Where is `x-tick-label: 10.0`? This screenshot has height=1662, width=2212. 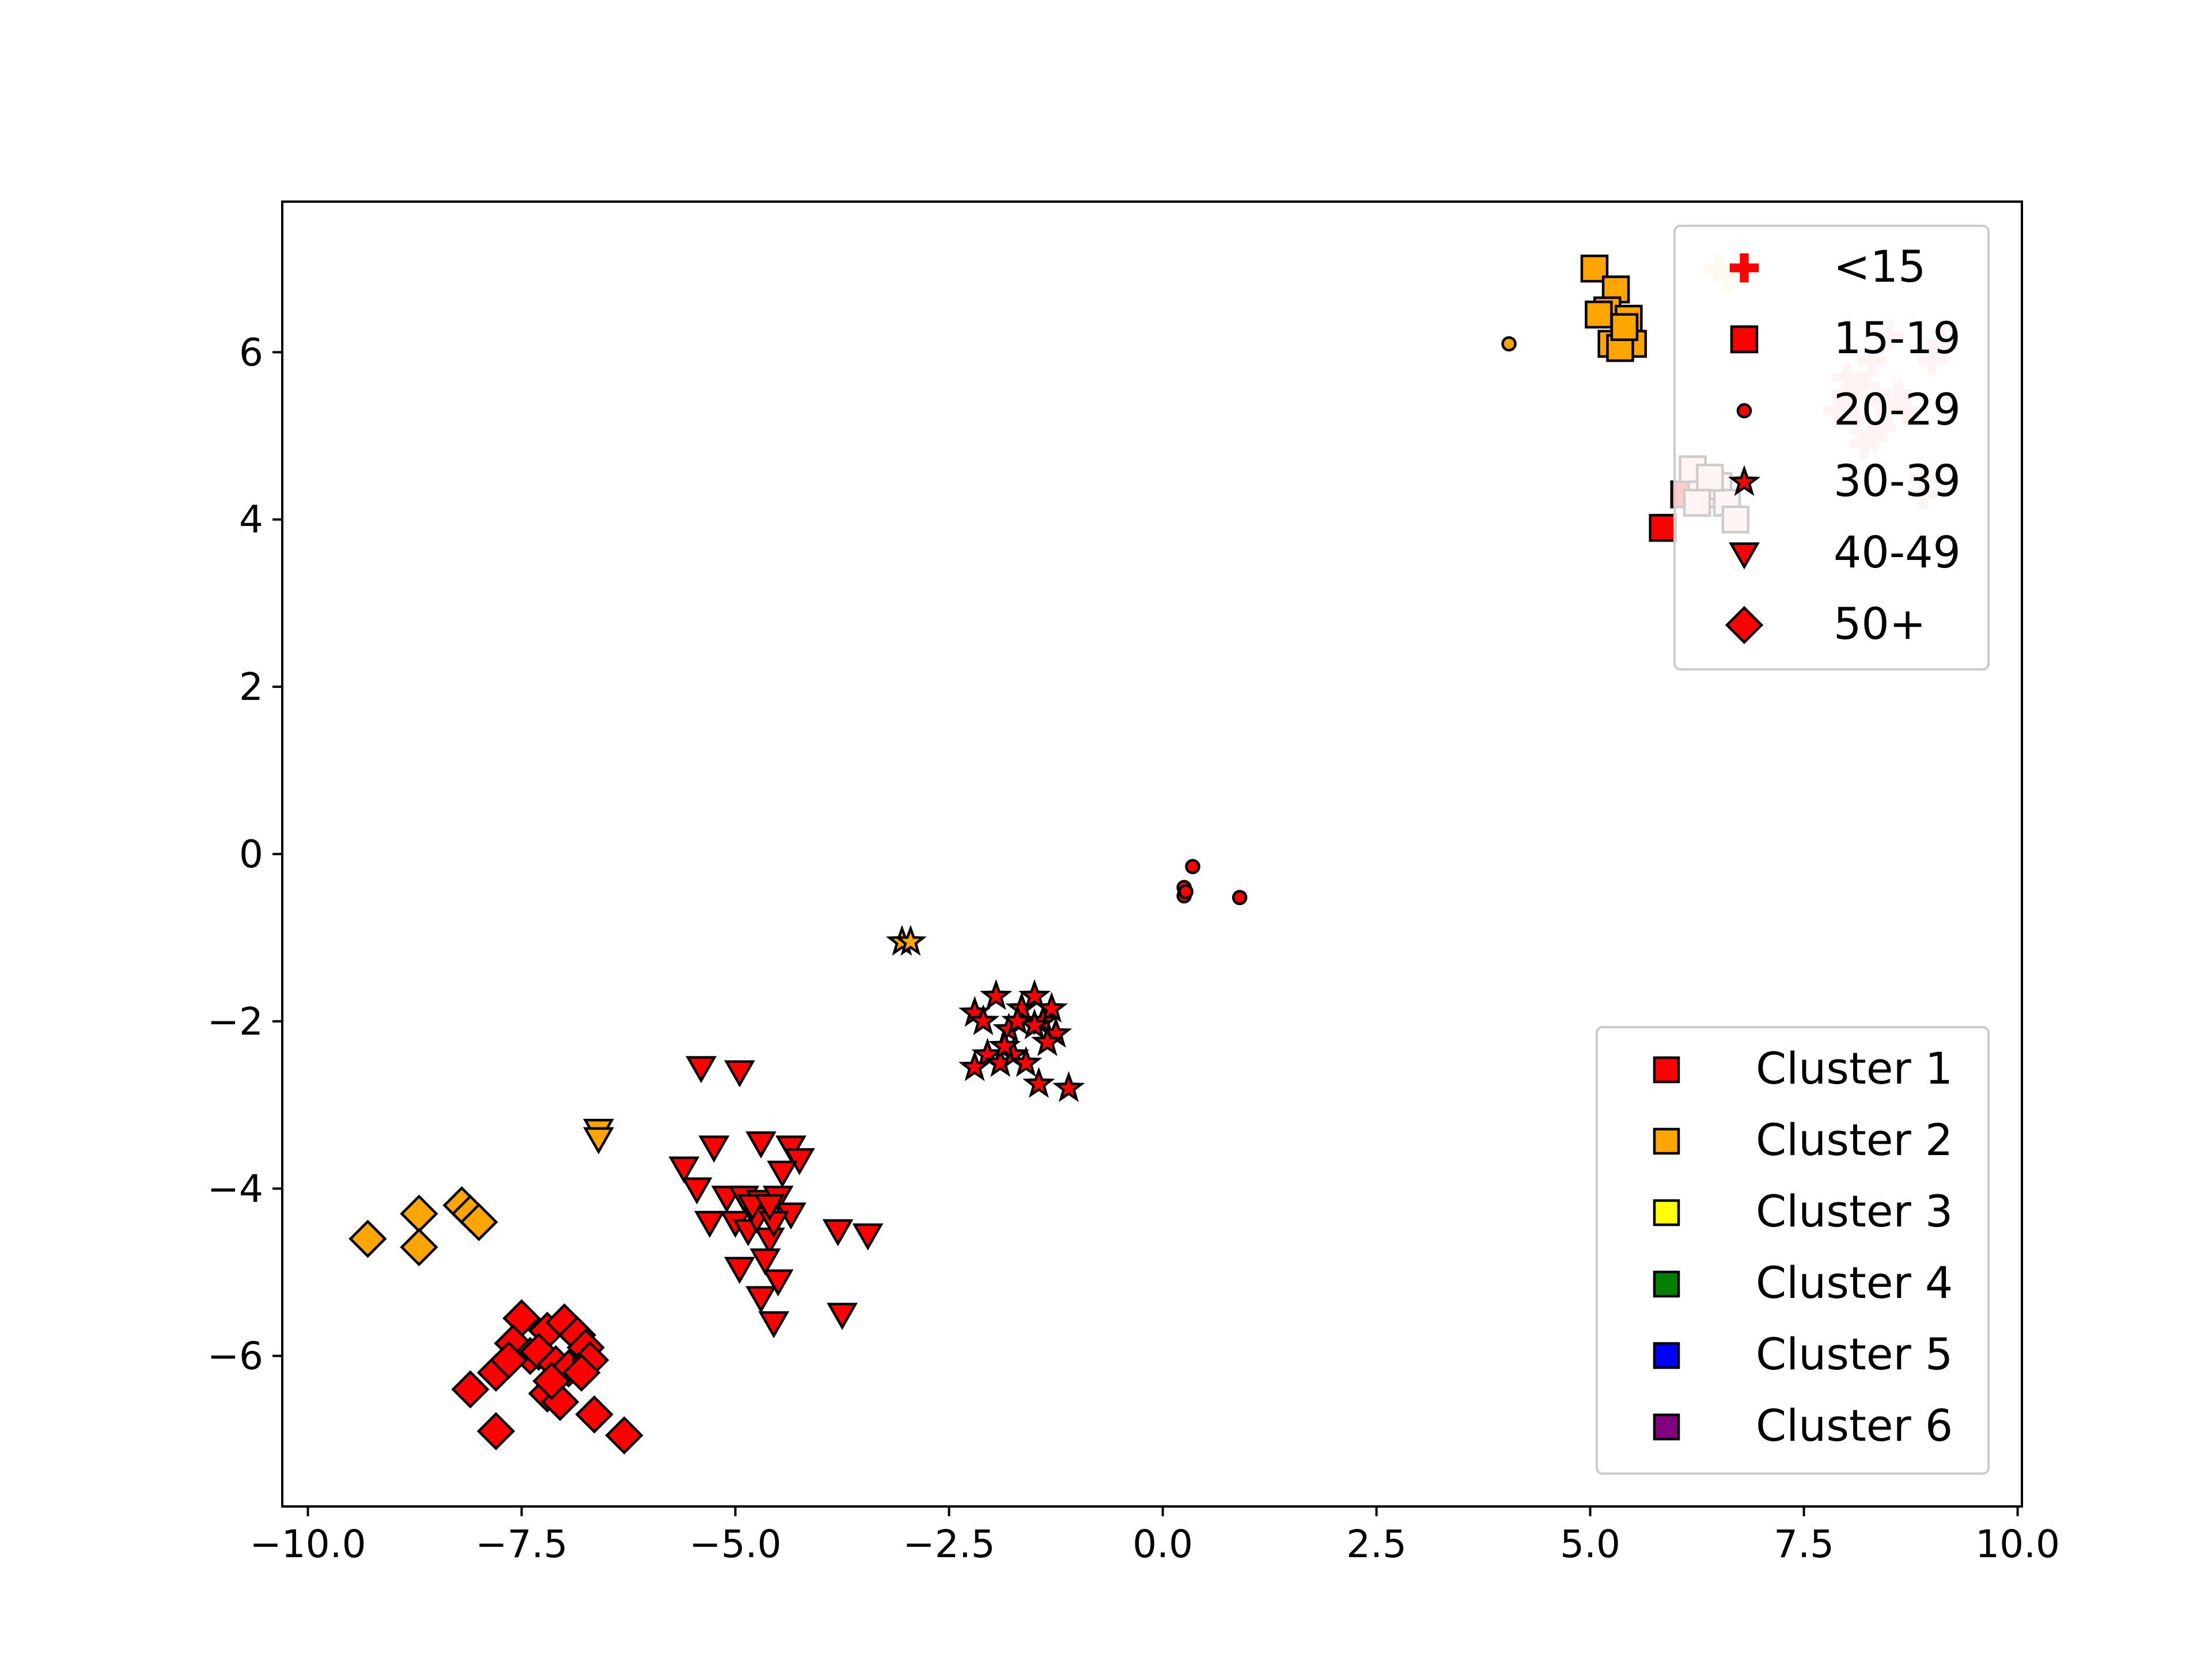 x-tick-label: 10.0 is located at coordinates (2017, 1544).